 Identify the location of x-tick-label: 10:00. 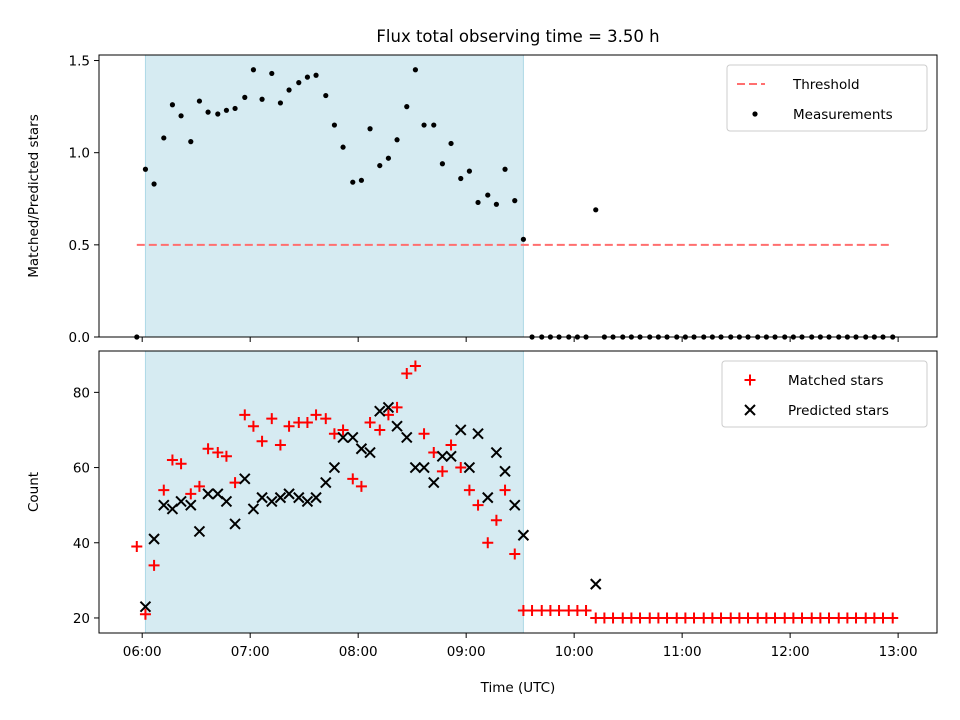
(574, 652).